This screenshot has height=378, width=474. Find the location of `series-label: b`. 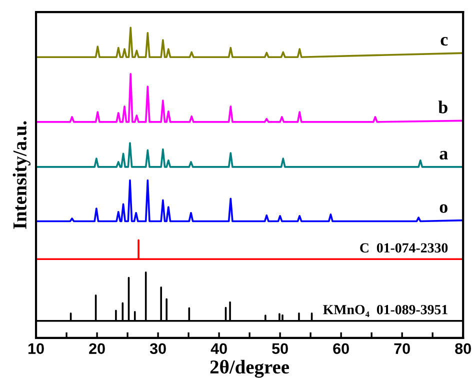

series-label: b is located at coordinates (443, 107).